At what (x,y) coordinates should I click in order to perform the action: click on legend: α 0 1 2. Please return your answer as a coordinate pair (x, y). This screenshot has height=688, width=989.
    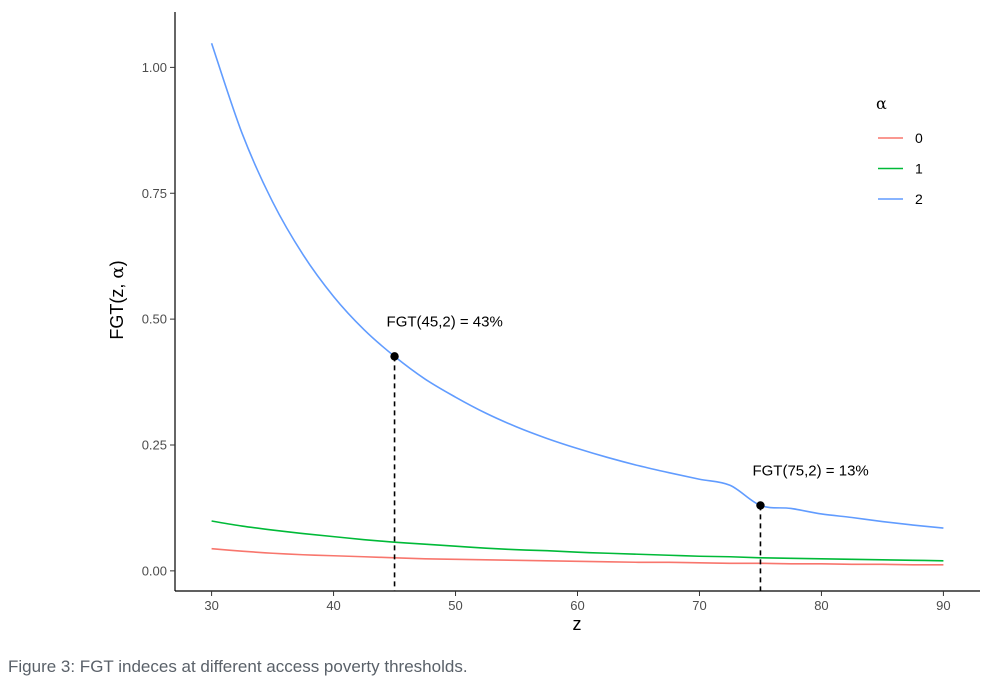
    Looking at the image, I should click on (899, 150).